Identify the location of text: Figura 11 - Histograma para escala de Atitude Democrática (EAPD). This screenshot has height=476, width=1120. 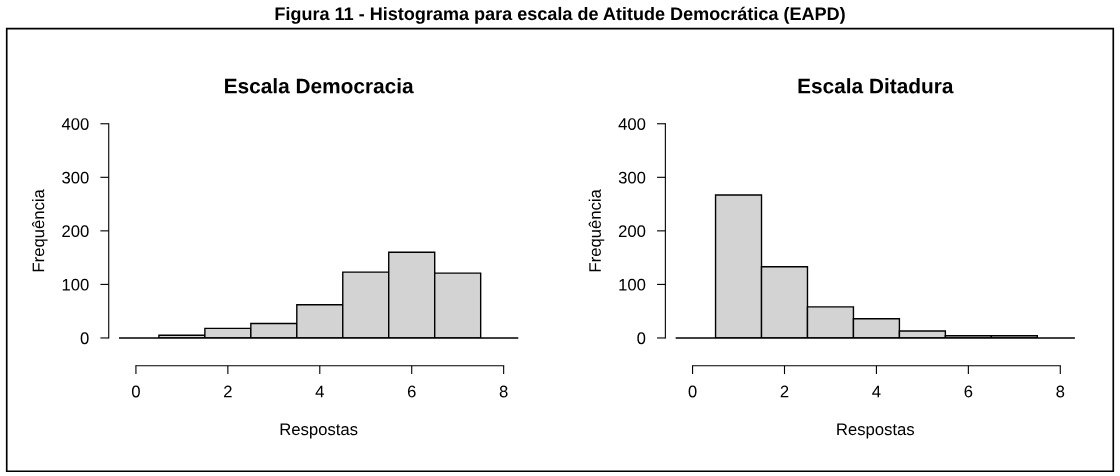
(560, 15).